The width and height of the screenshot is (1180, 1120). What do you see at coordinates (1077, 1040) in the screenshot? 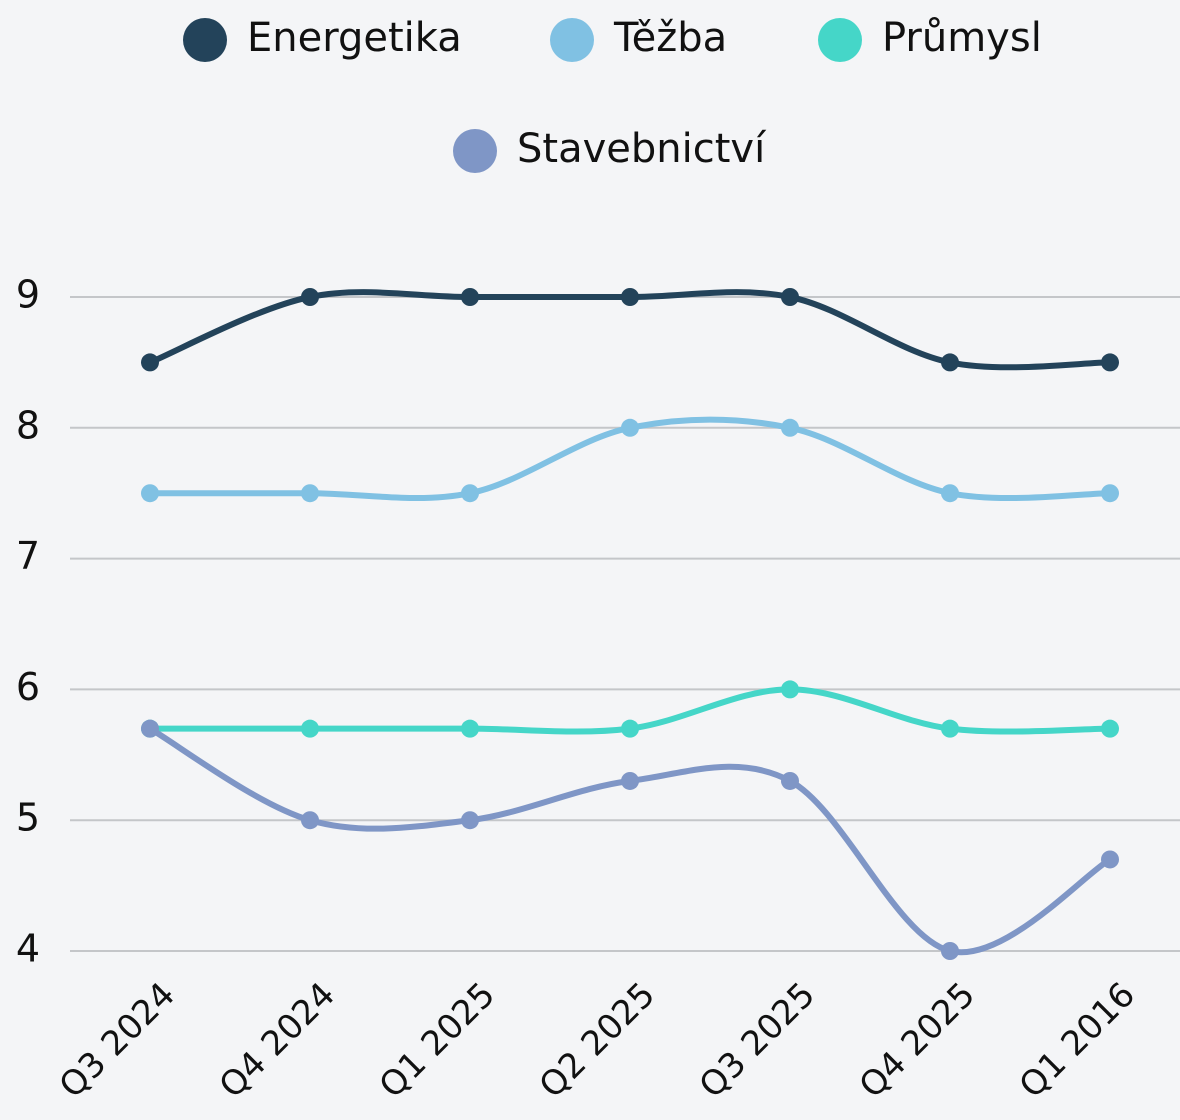
I see `x-tick-label: Q1 2016` at bounding box center [1077, 1040].